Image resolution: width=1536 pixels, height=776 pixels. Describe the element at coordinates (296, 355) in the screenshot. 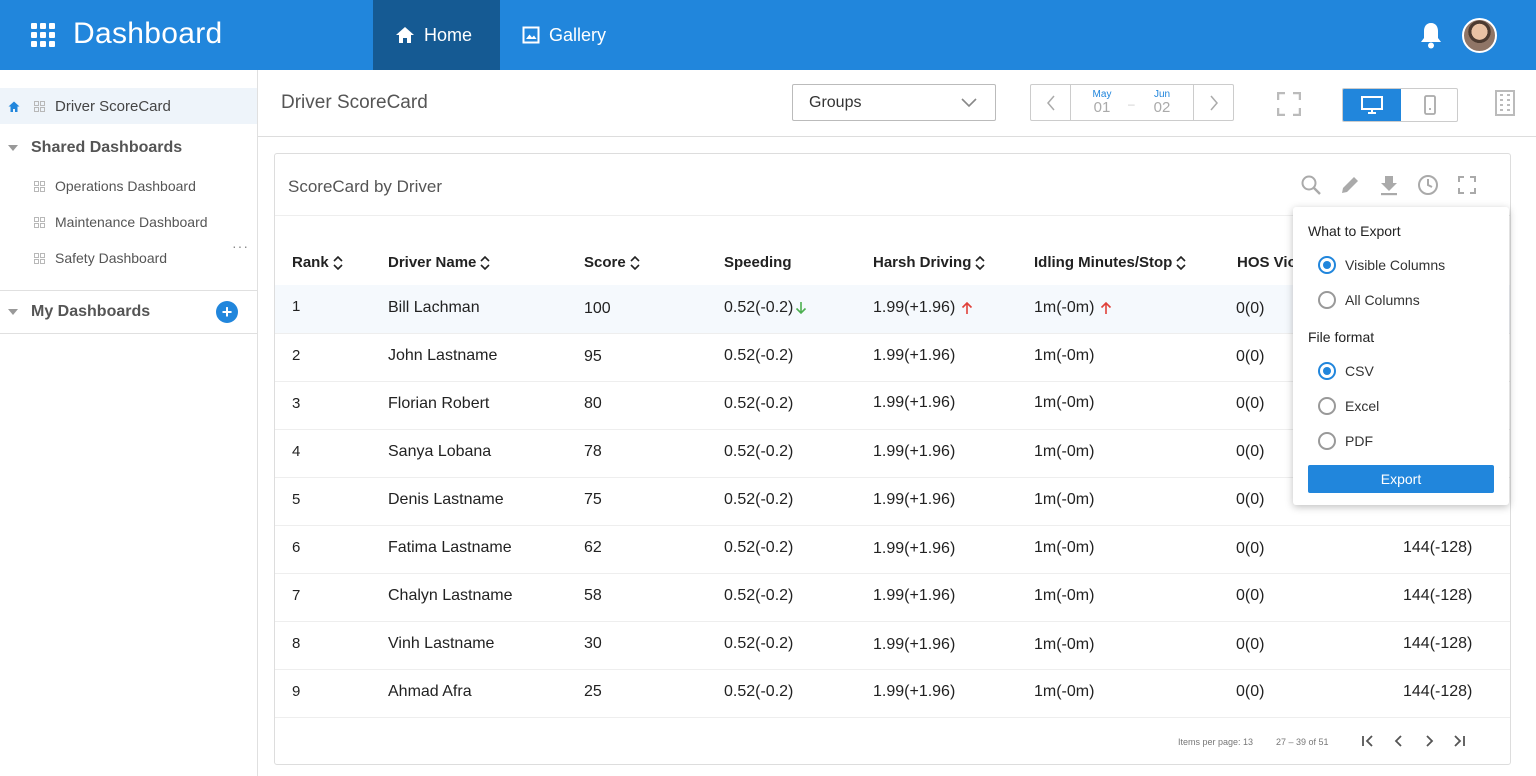

I see `cell-rank: 2` at that location.